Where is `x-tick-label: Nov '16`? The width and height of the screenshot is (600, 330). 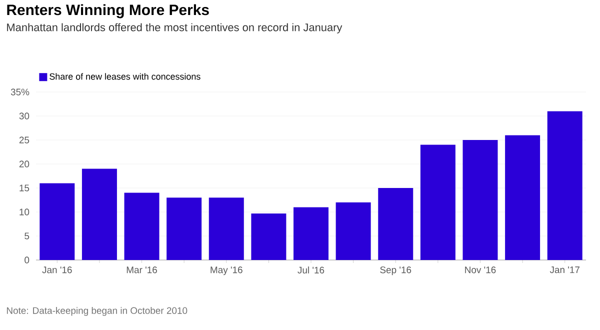 x-tick-label: Nov '16 is located at coordinates (480, 270).